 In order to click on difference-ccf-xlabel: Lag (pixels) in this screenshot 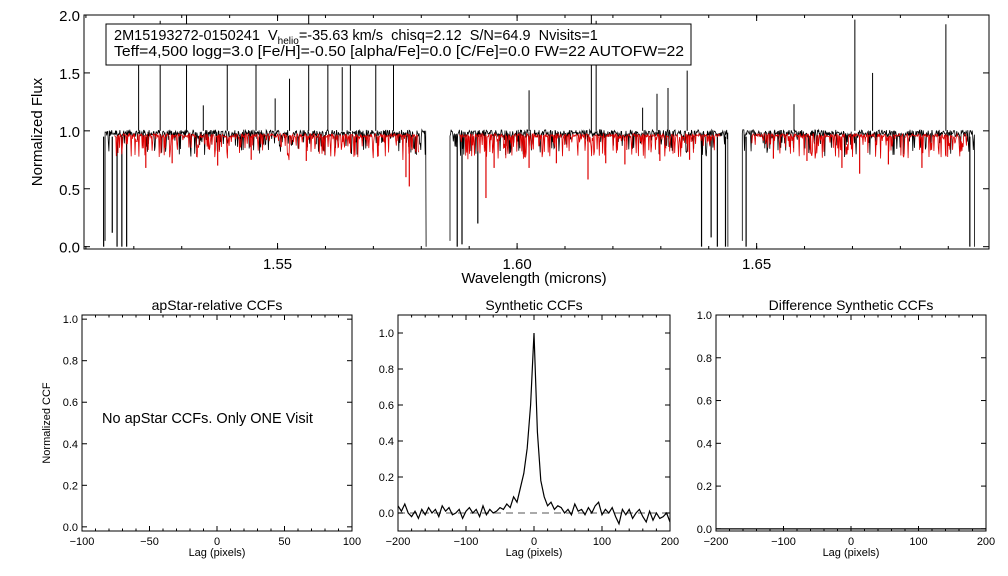, I will do `click(851, 553)`.